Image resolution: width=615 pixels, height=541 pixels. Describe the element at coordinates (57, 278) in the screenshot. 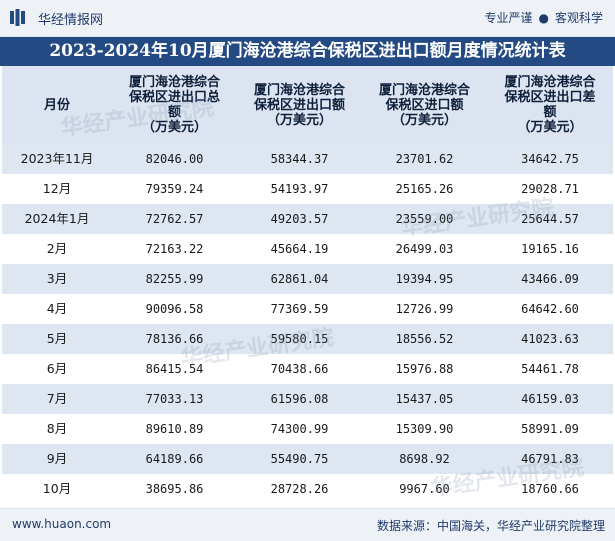

I see `month-cell: 3月` at that location.